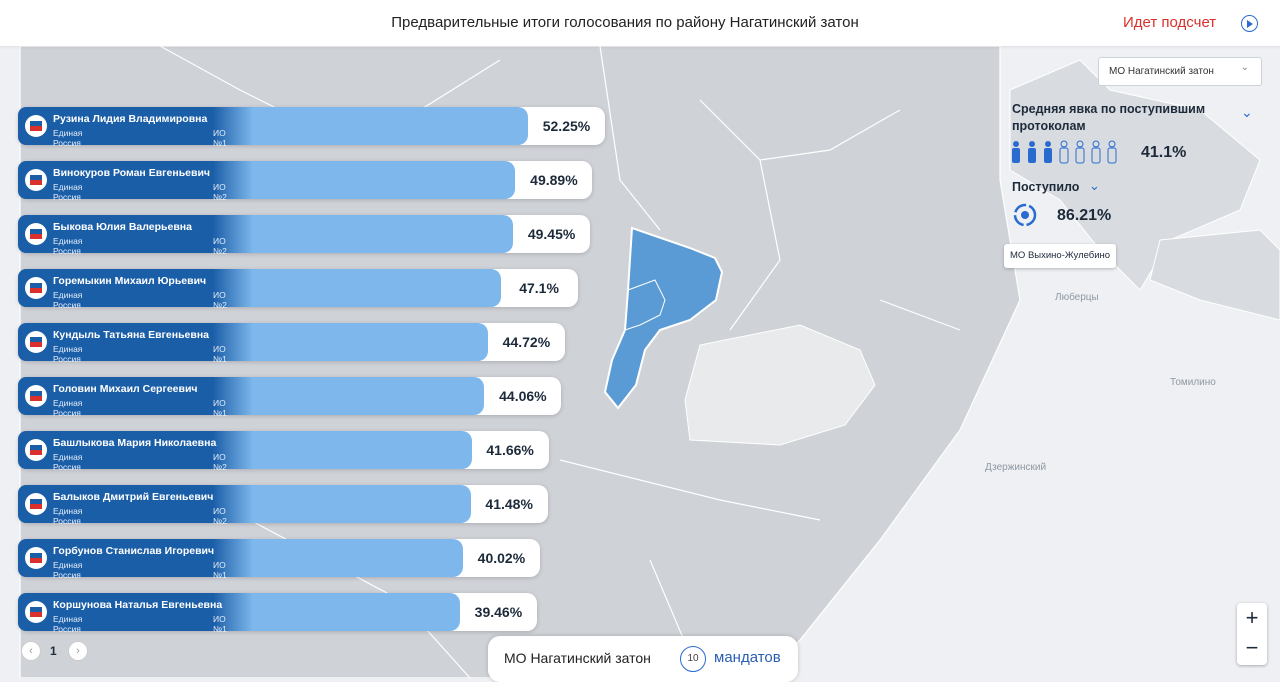 This screenshot has width=1280, height=682. Describe the element at coordinates (1077, 297) in the screenshot. I see `map-label: Люберцы` at that location.